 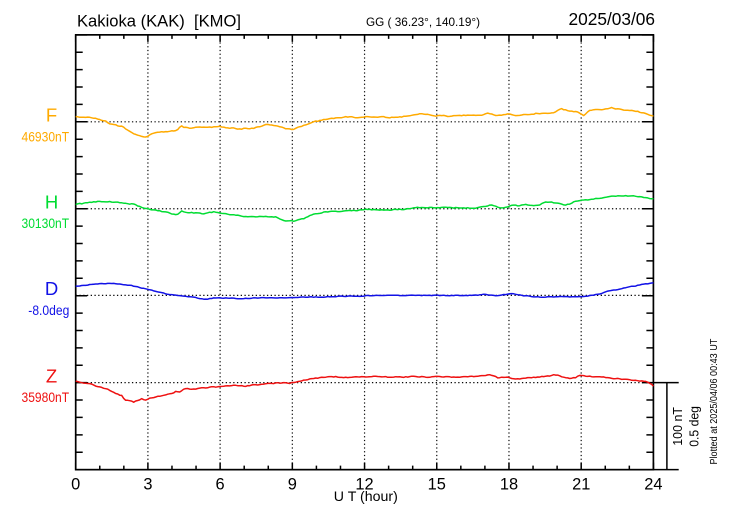 What do you see at coordinates (678, 426) in the screenshot?
I see `svg-text: 100 nT` at bounding box center [678, 426].